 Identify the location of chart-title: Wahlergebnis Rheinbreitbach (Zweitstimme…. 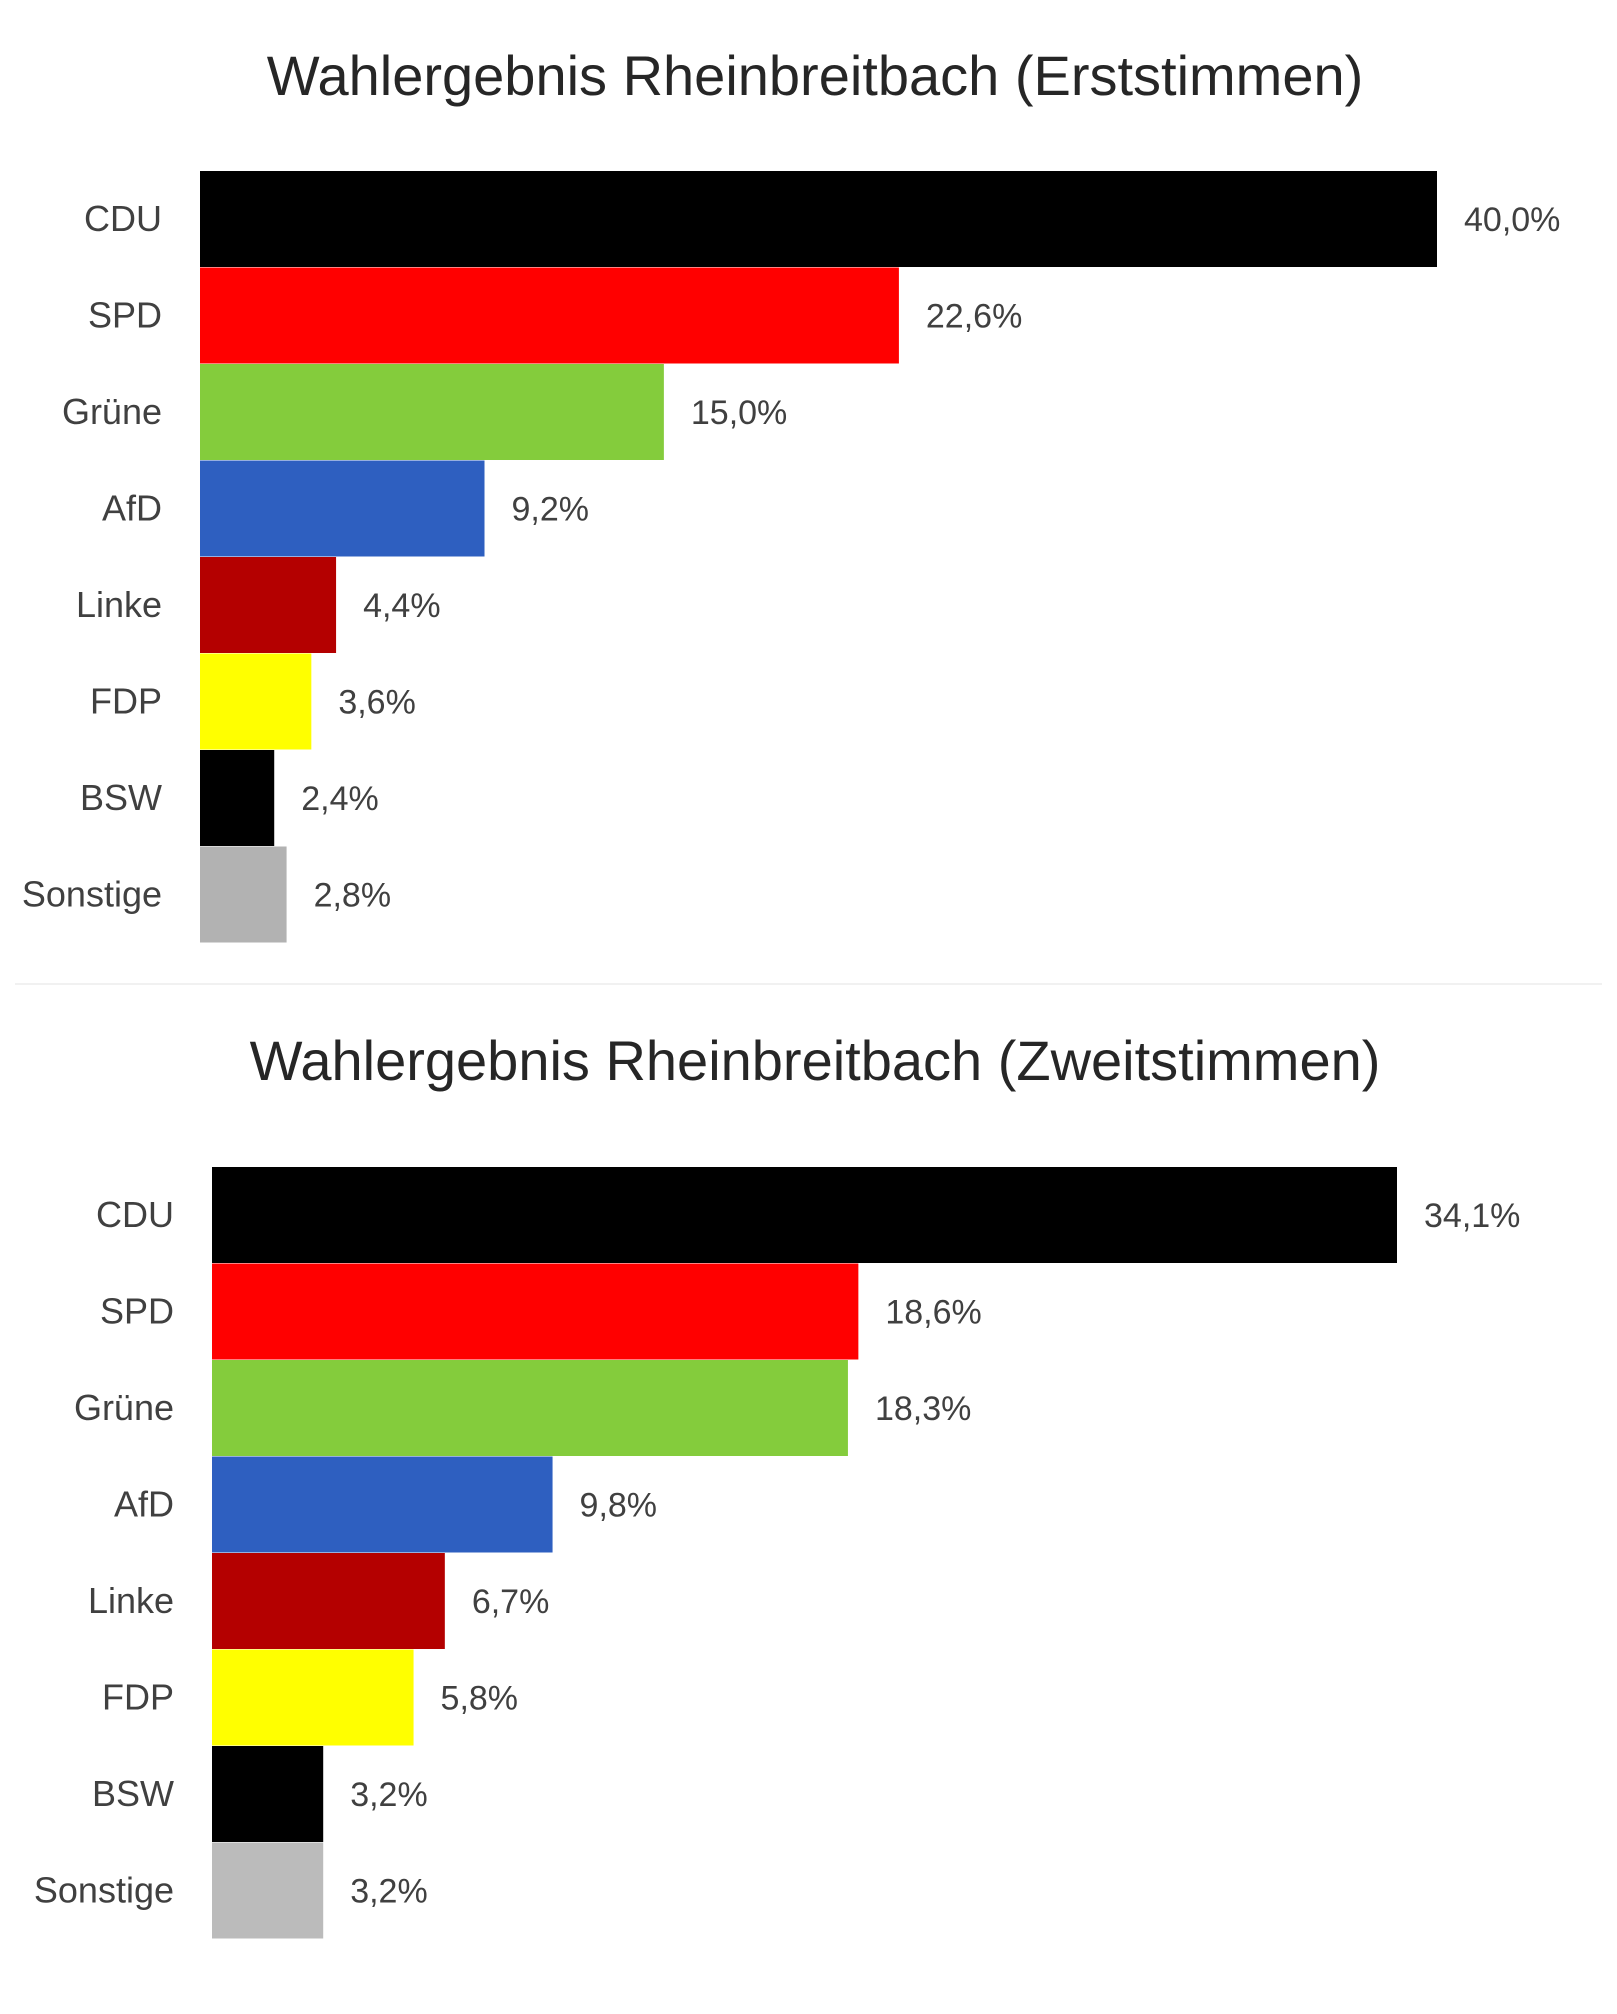
(815, 1060).